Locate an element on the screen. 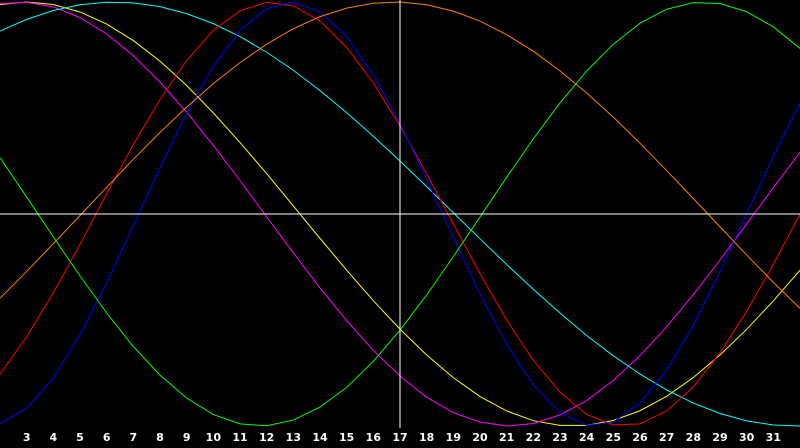 The image size is (800, 448). x-tick-label: 21 is located at coordinates (506, 437).